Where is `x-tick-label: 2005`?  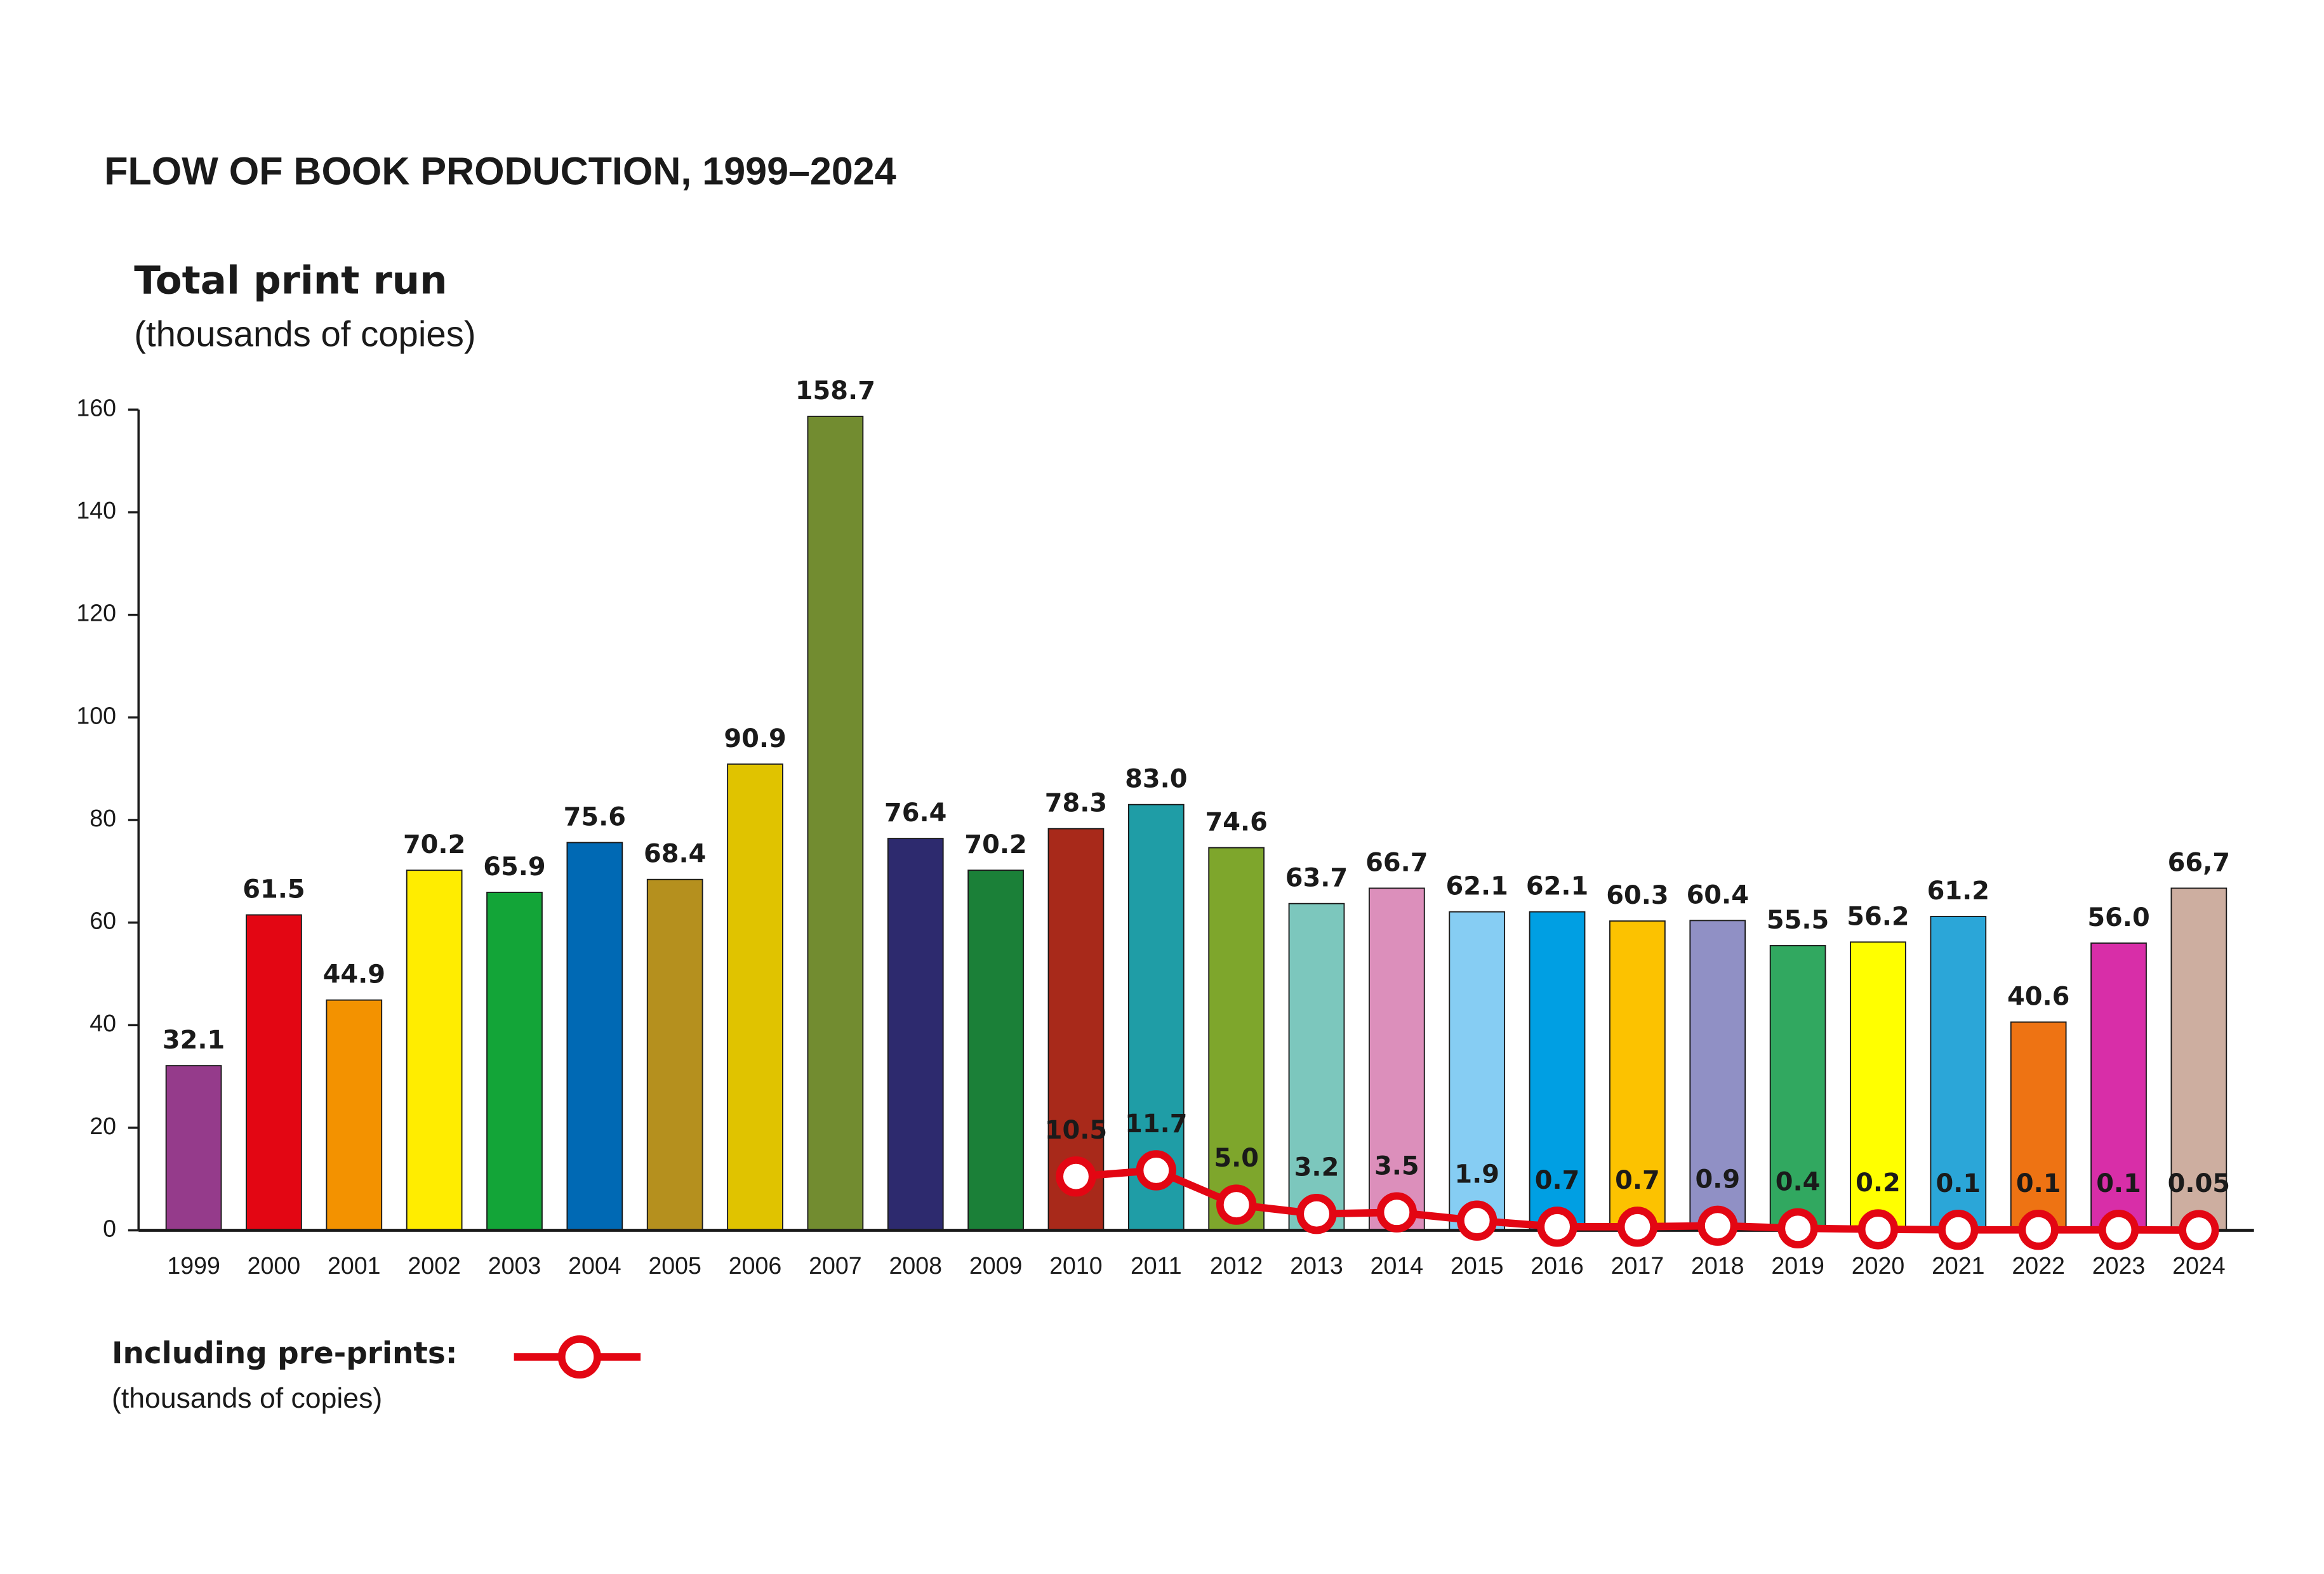 x-tick-label: 2005 is located at coordinates (674, 1265).